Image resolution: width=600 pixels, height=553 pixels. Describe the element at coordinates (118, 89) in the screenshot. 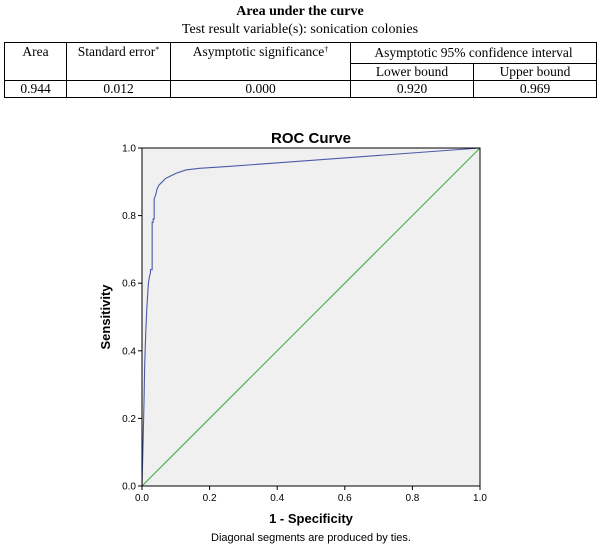

I see `cell-standard-error: 0.012` at that location.